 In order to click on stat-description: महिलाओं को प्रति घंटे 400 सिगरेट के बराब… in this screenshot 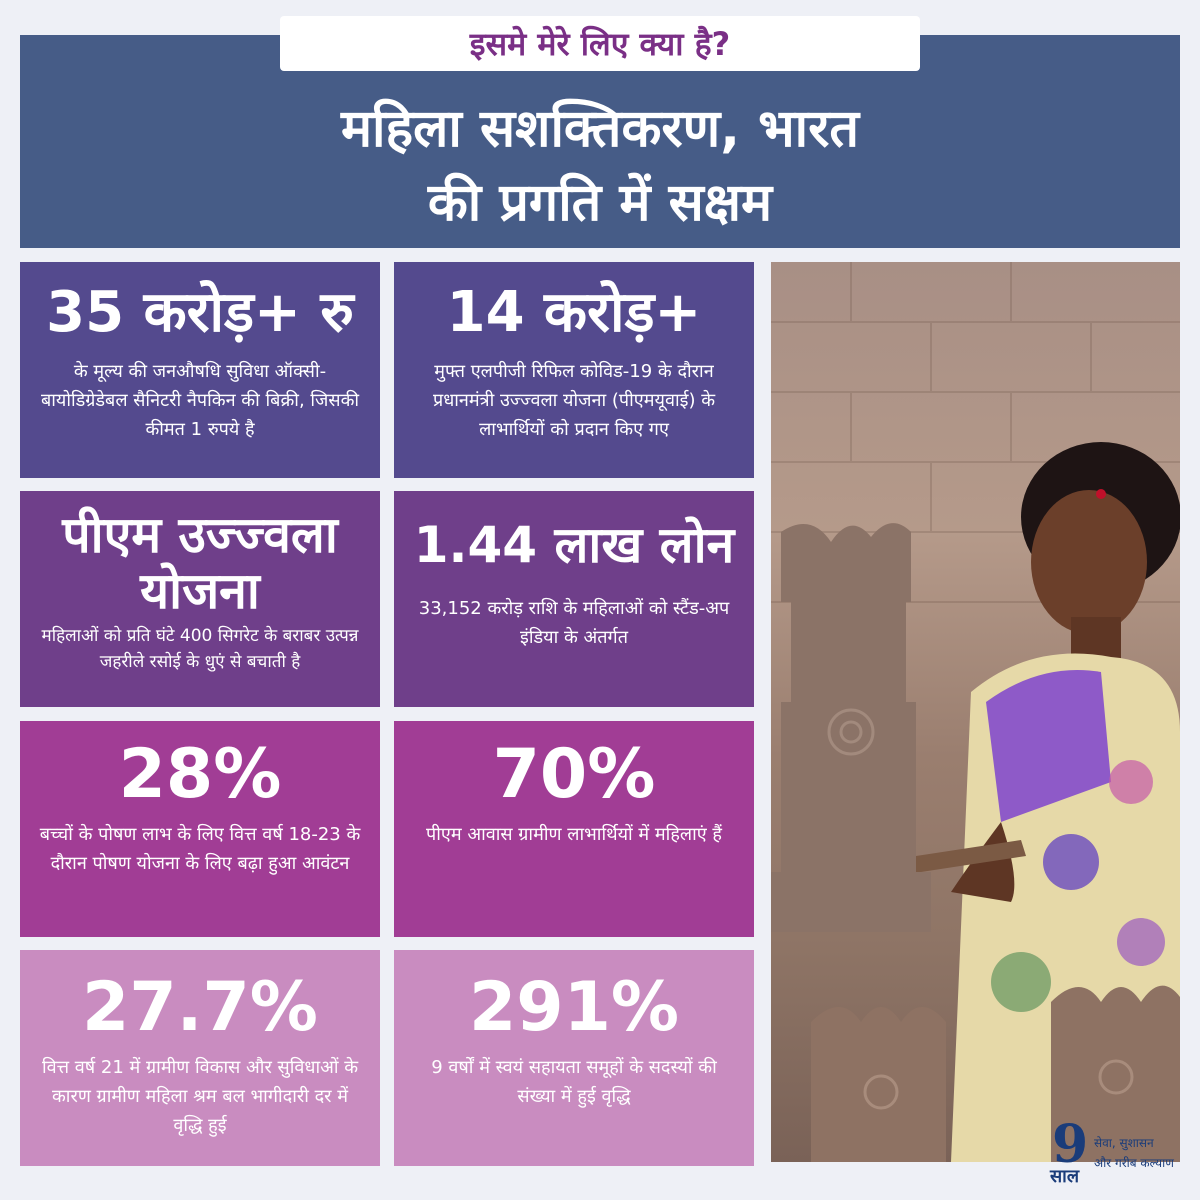, I will do `click(200, 649)`.